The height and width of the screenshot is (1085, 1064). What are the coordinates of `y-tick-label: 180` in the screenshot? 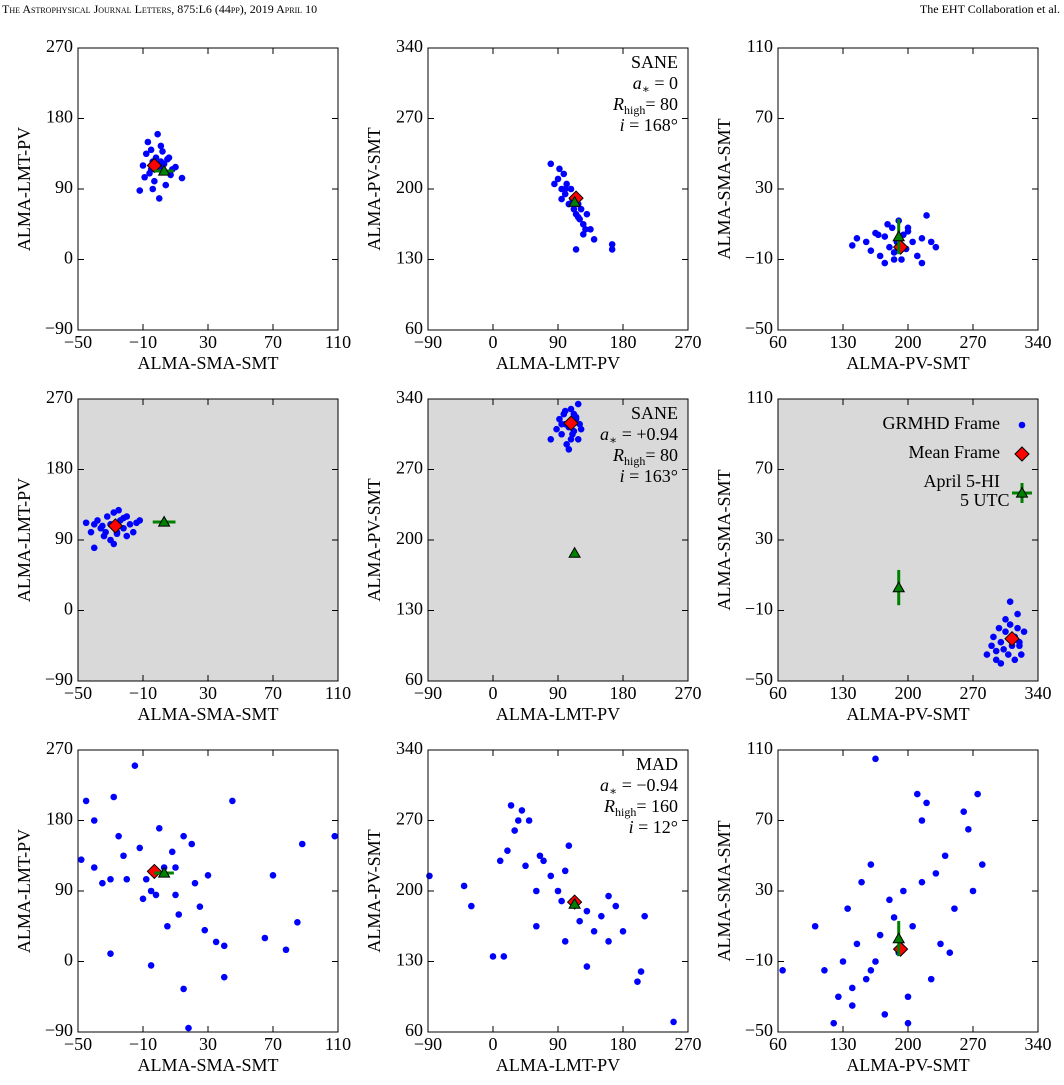 It's located at (59, 819).